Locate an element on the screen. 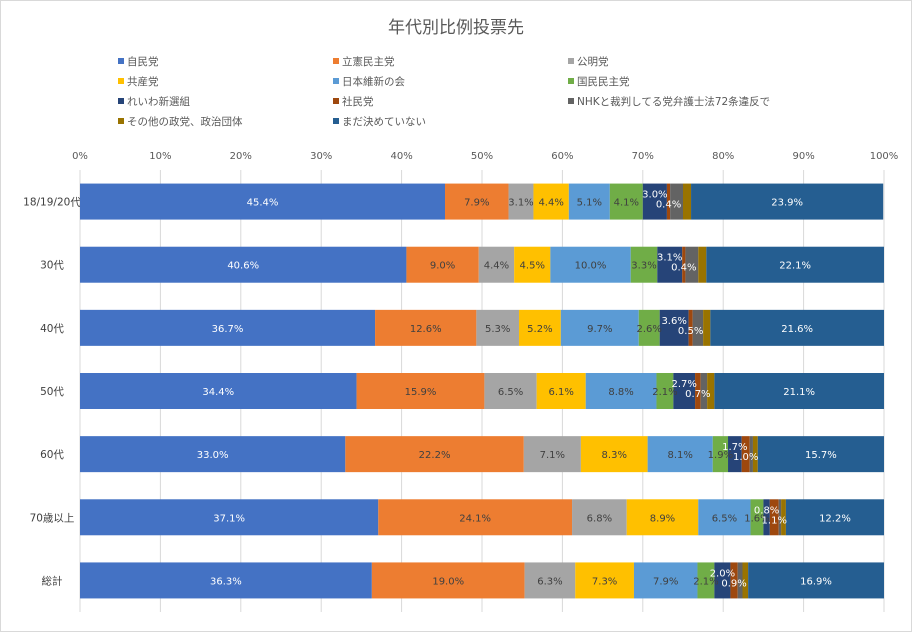 This screenshot has height=632, width=912. data-label: 3.1% is located at coordinates (669, 258).